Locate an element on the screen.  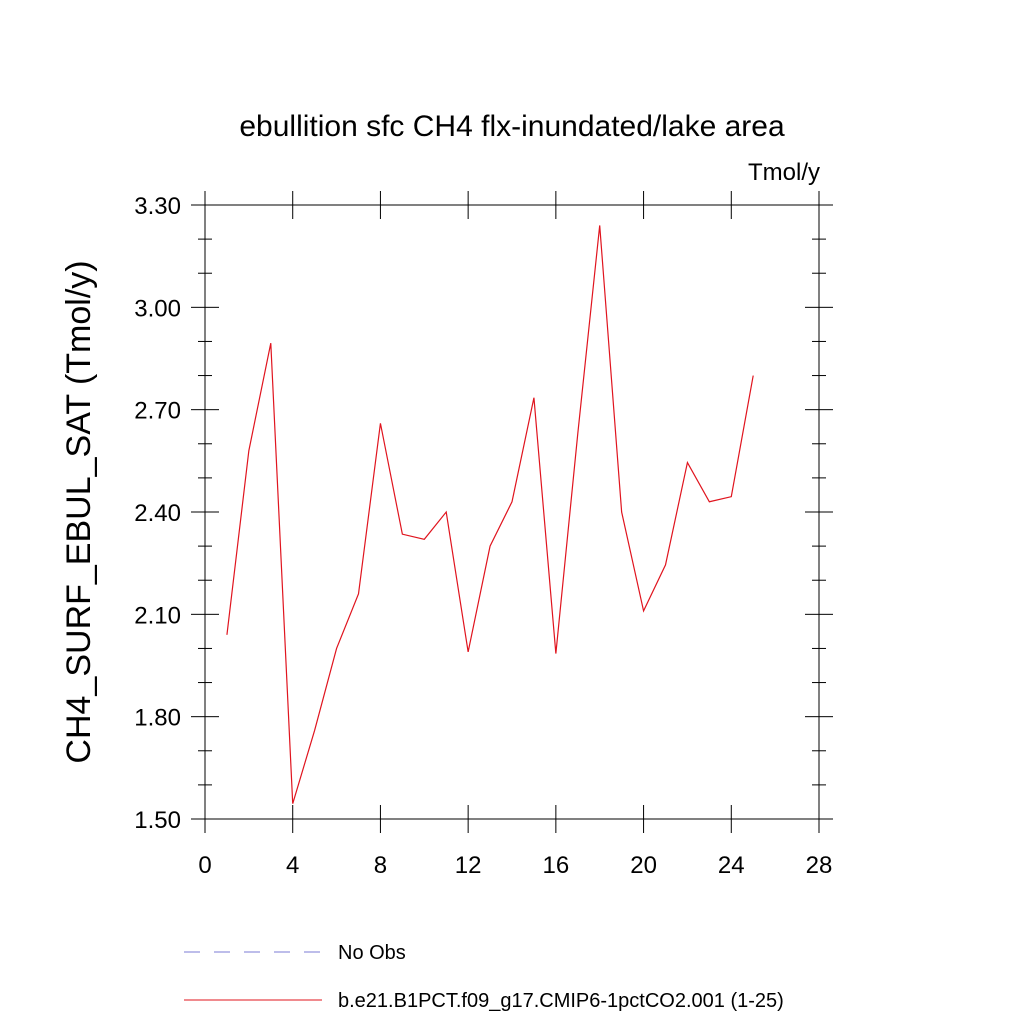
y-tick-label: 2.10 is located at coordinates (157, 615).